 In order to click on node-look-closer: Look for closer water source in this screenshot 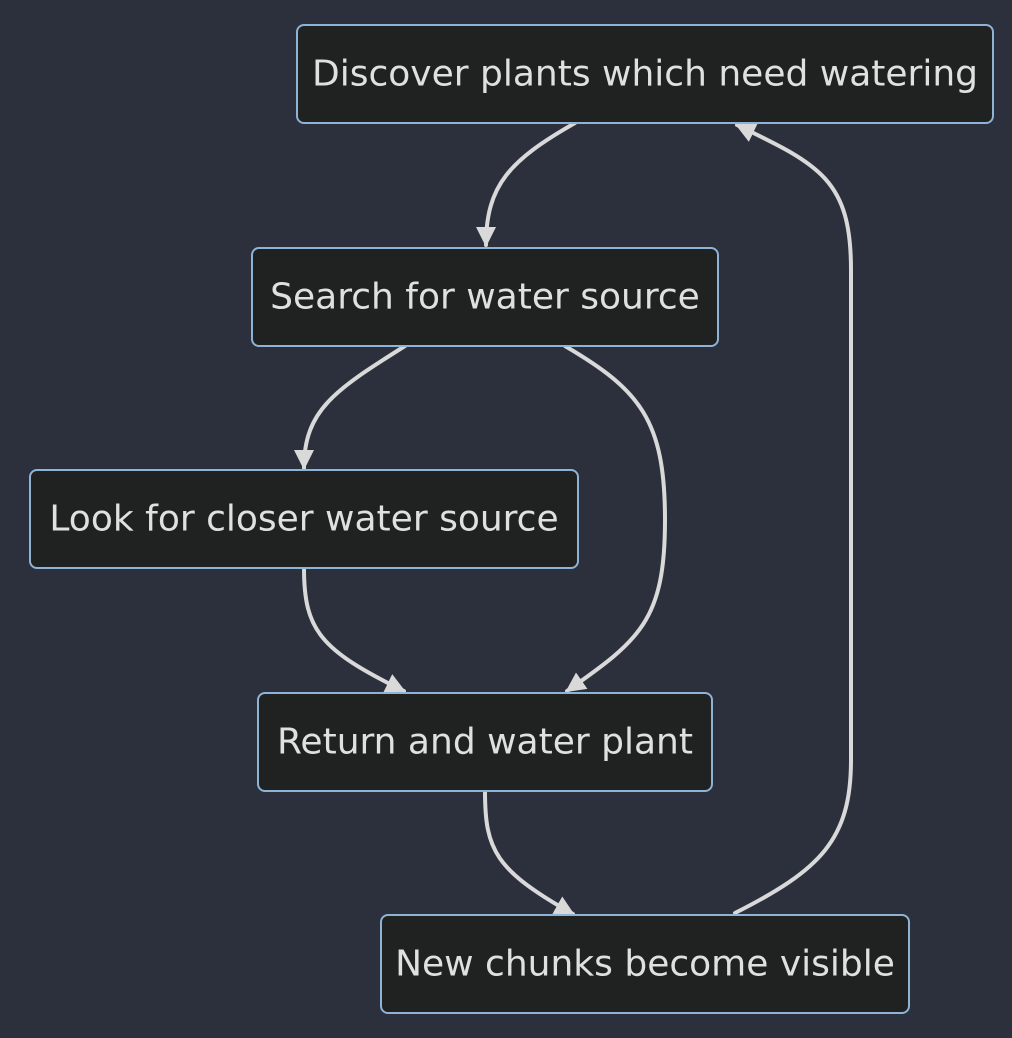, I will do `click(304, 519)`.